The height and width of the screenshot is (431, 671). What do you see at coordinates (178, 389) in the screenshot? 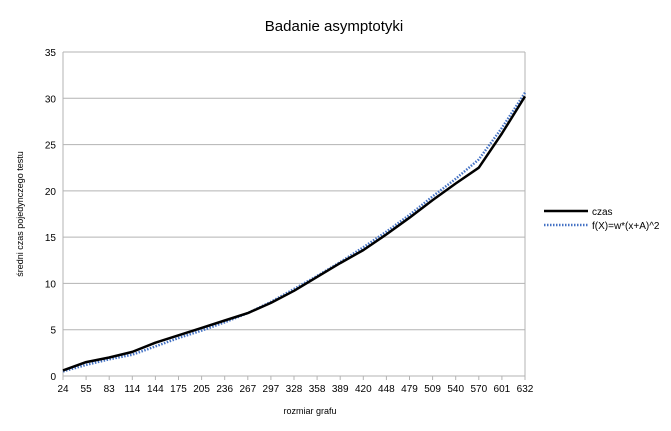
I see `x-tick-label: 175` at bounding box center [178, 389].